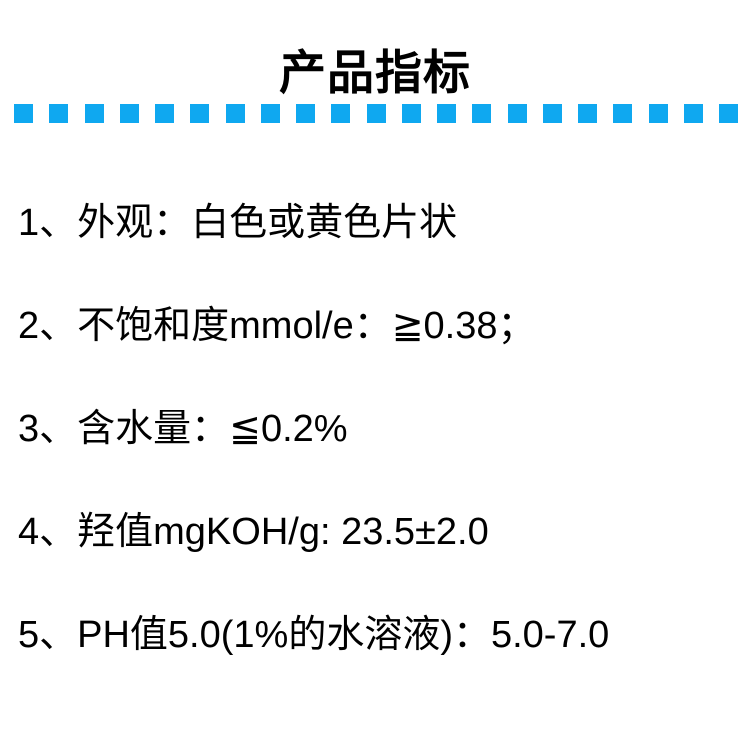  I want to click on spec-item-hydroxyl-value: 4、羟值mgKOH/g: 23.5±2.0, so click(253, 532).